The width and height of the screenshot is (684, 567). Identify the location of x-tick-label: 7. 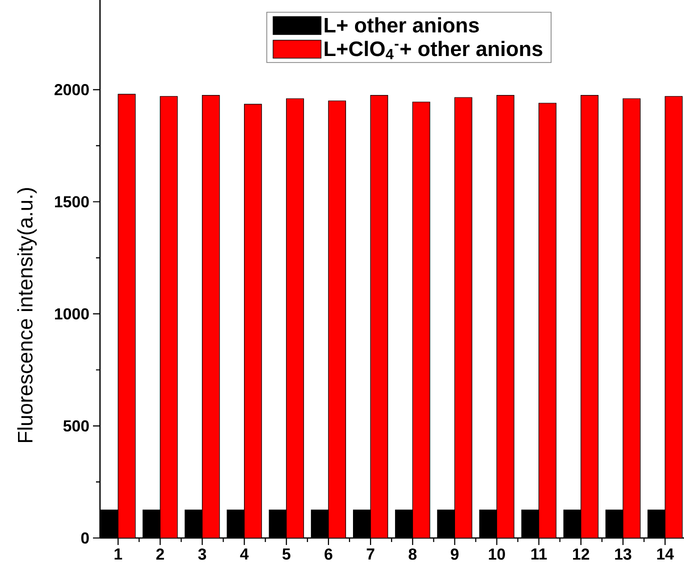
(370, 554).